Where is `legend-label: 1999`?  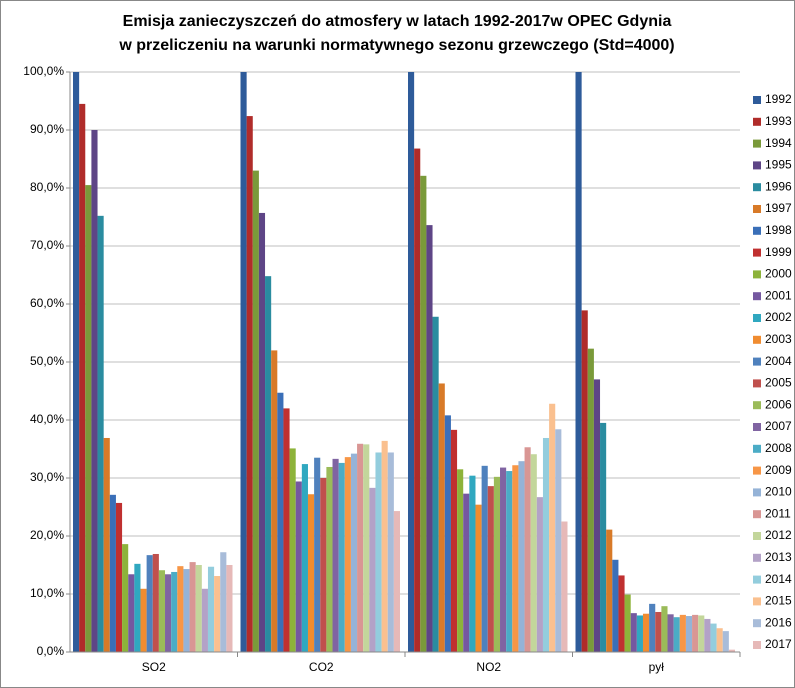 legend-label: 1999 is located at coordinates (778, 252).